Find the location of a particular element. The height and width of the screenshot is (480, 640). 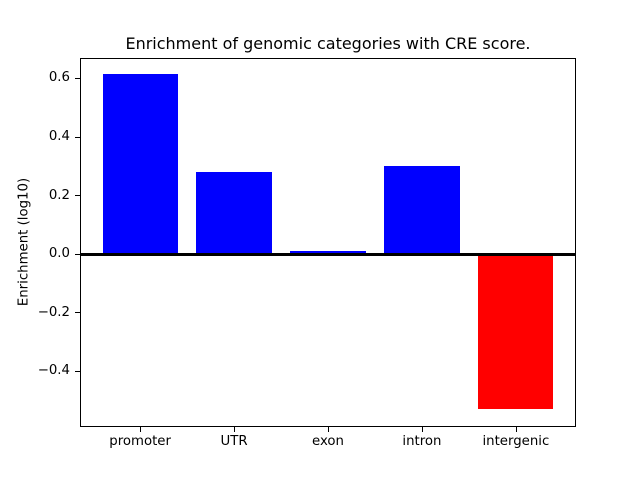

x-tick-UTR is located at coordinates (235, 429).